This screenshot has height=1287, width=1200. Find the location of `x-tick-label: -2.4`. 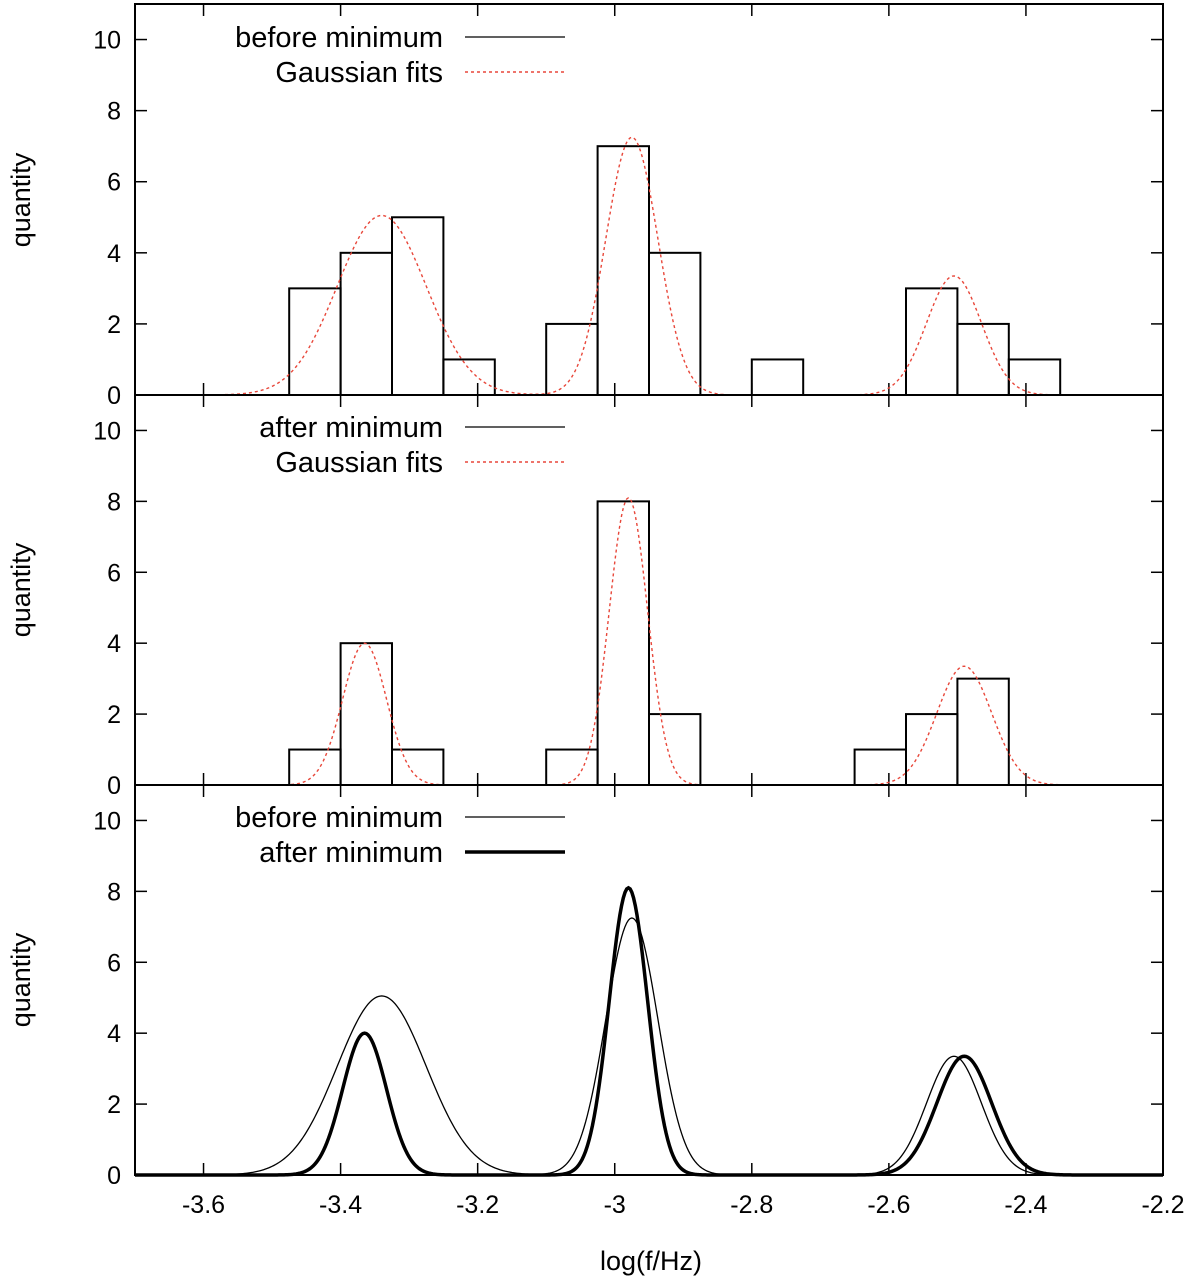

x-tick-label: -2.4 is located at coordinates (1025, 1205).